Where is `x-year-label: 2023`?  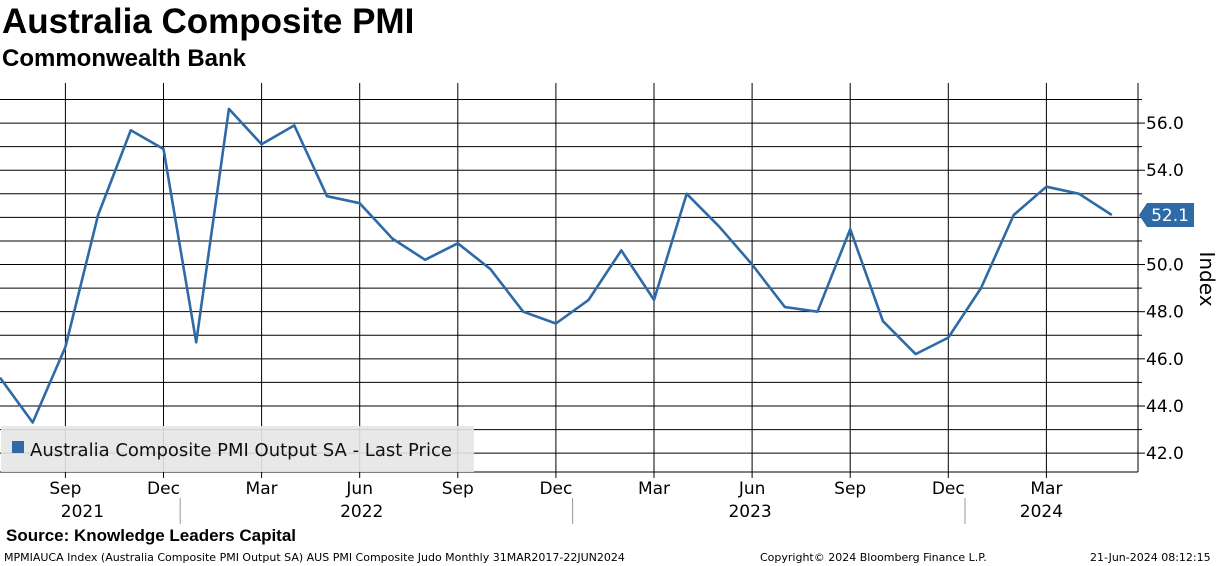
x-year-label: 2023 is located at coordinates (749, 512).